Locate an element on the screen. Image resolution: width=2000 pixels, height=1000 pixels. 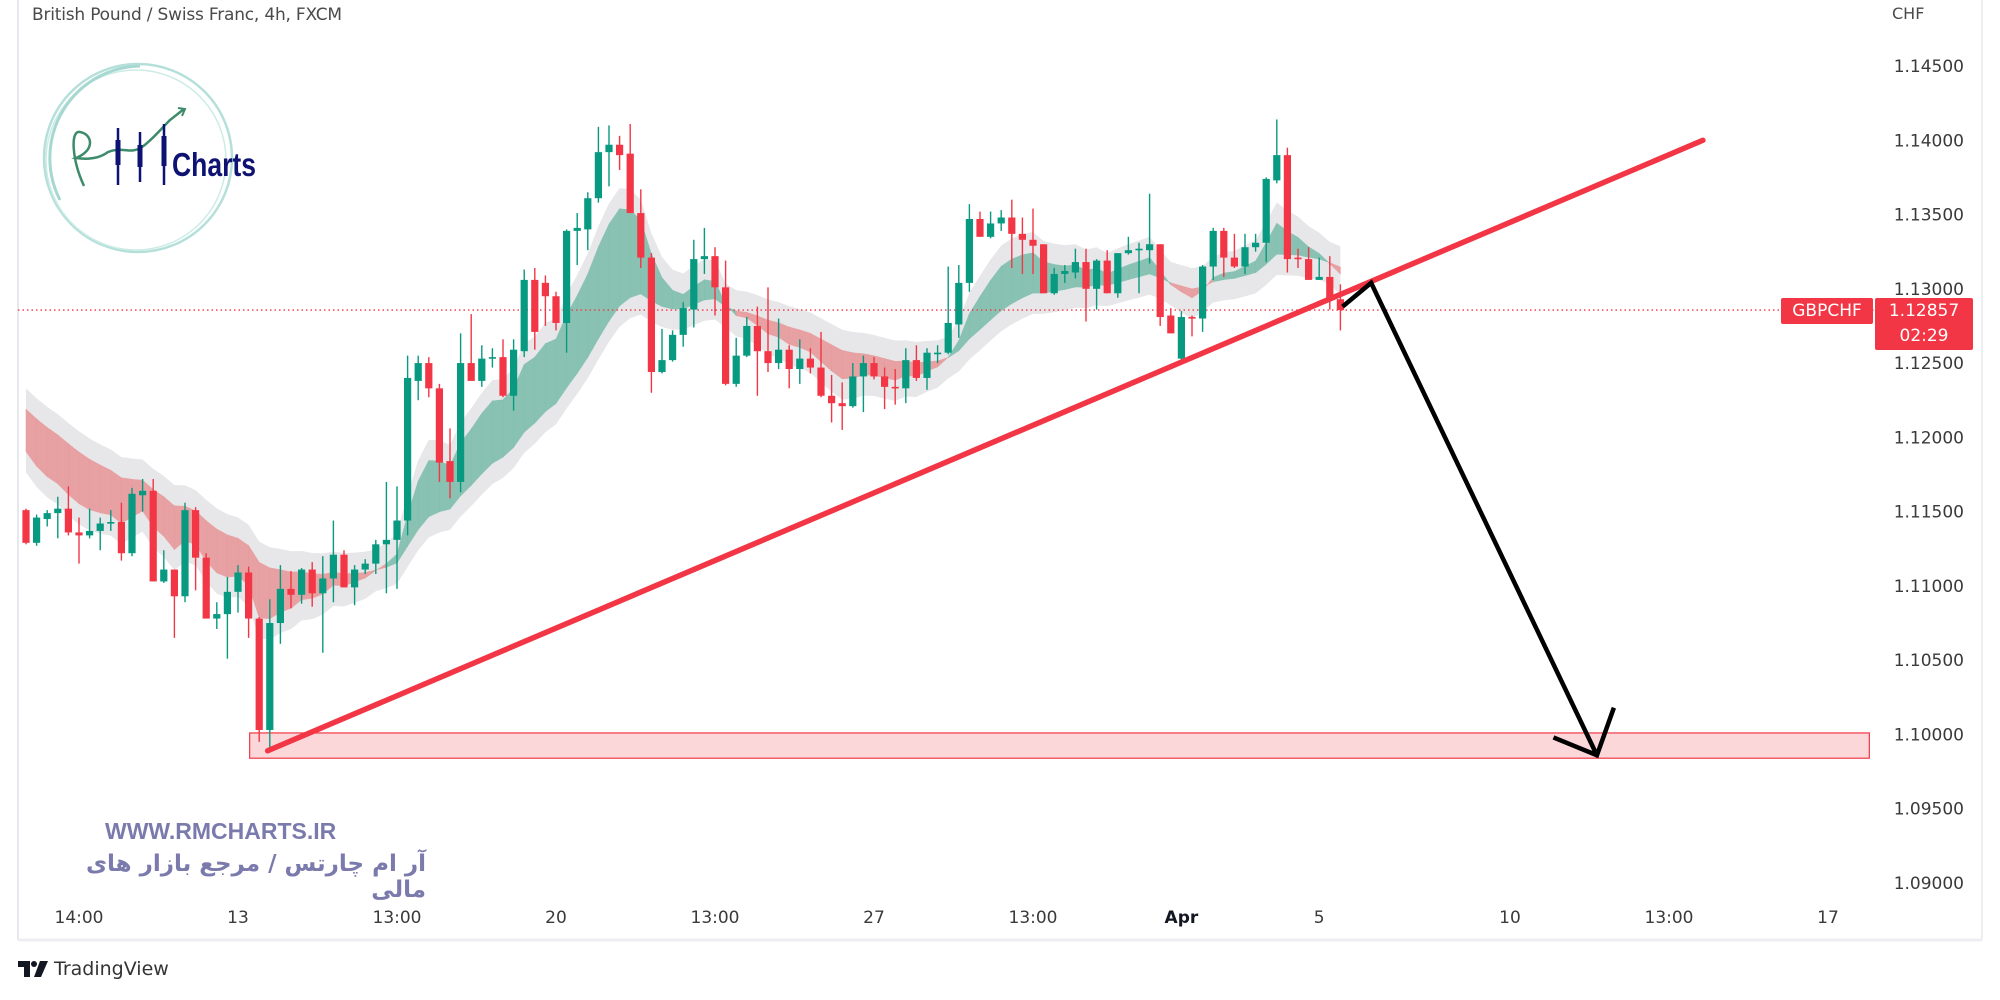
last-price-value: 1.12857 is located at coordinates (1924, 311).